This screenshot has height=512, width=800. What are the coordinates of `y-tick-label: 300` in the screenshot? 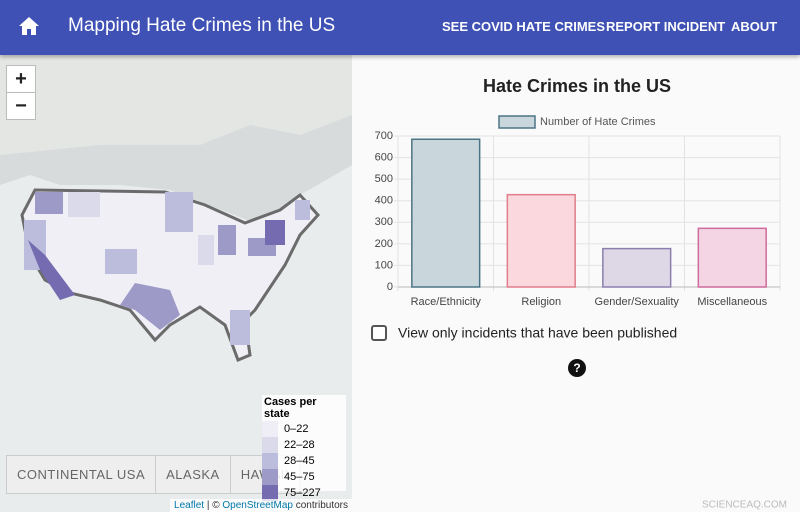 It's located at (384, 222).